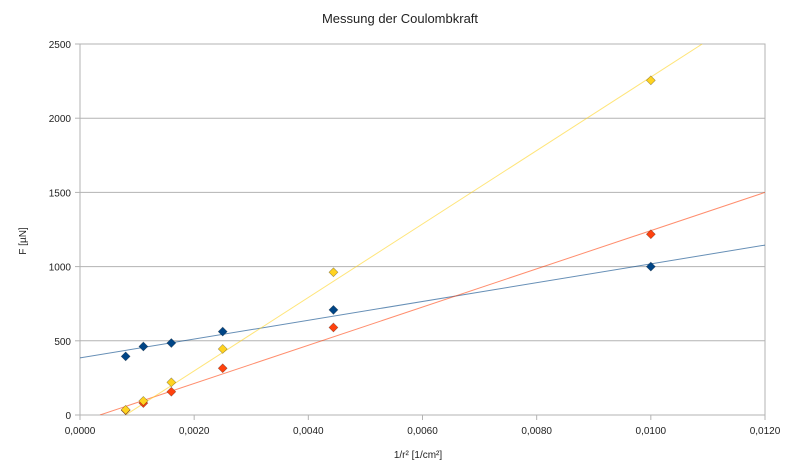  What do you see at coordinates (194, 431) in the screenshot?
I see `x-tick-label: 0,0020` at bounding box center [194, 431].